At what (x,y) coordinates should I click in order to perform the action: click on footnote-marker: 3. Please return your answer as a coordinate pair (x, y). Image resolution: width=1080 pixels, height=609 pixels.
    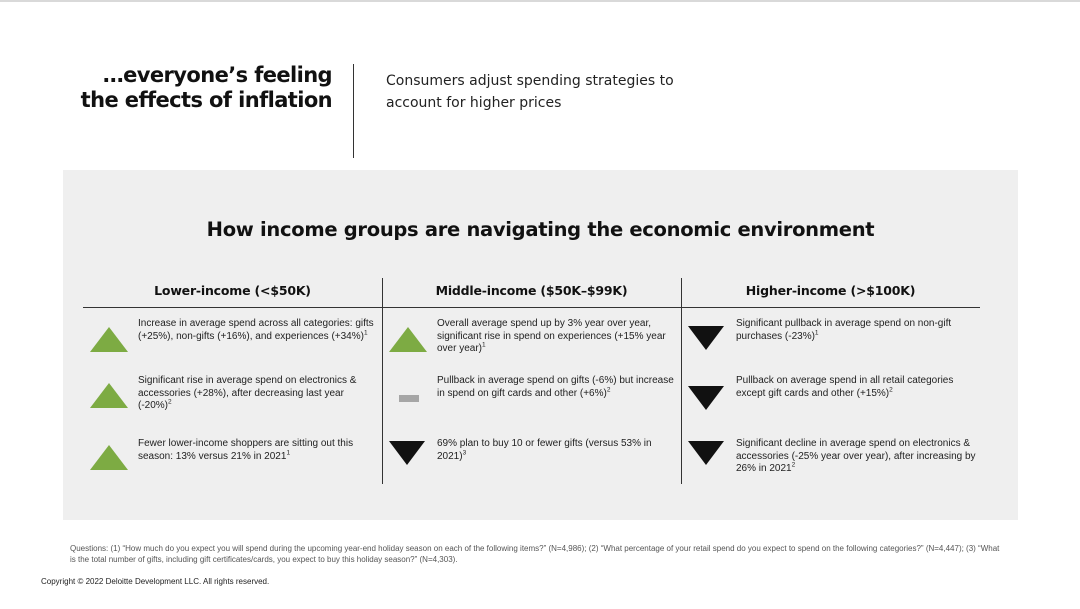
    Looking at the image, I should click on (464, 453).